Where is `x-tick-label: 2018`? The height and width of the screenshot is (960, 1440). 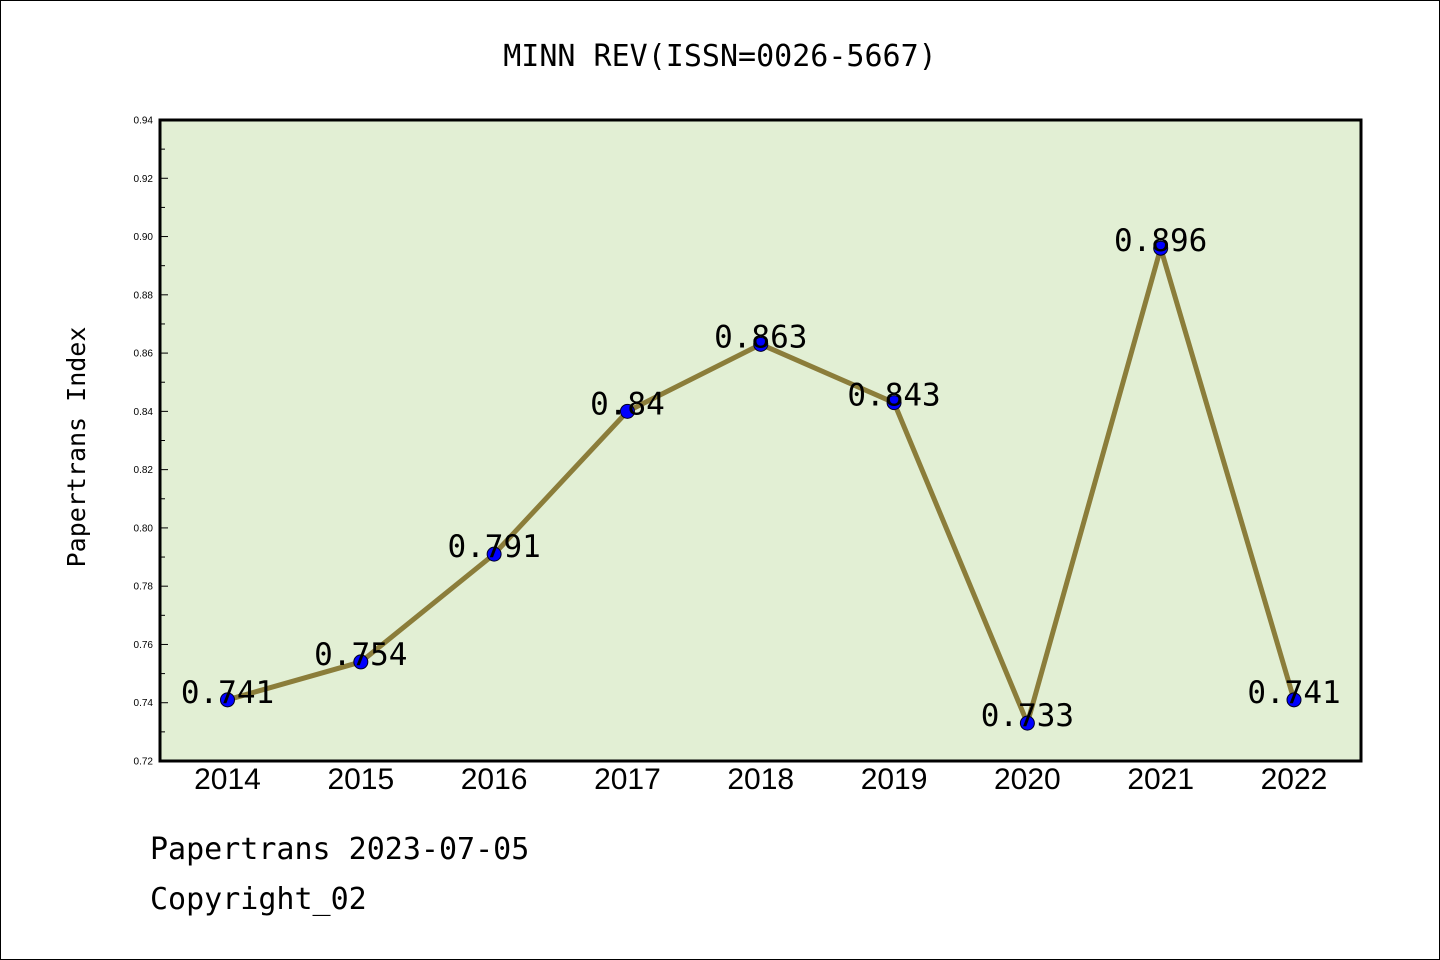 x-tick-label: 2018 is located at coordinates (760, 779).